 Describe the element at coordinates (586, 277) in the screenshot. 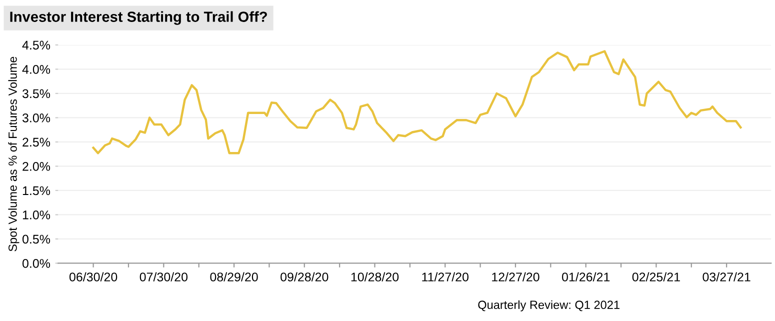

I see `x-tick-label: 01/26/21` at that location.